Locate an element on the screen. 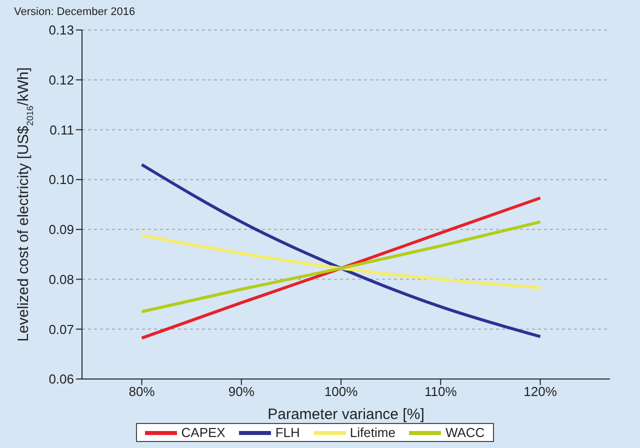 The image size is (640, 448). x-tick-label: 80% is located at coordinates (142, 392).